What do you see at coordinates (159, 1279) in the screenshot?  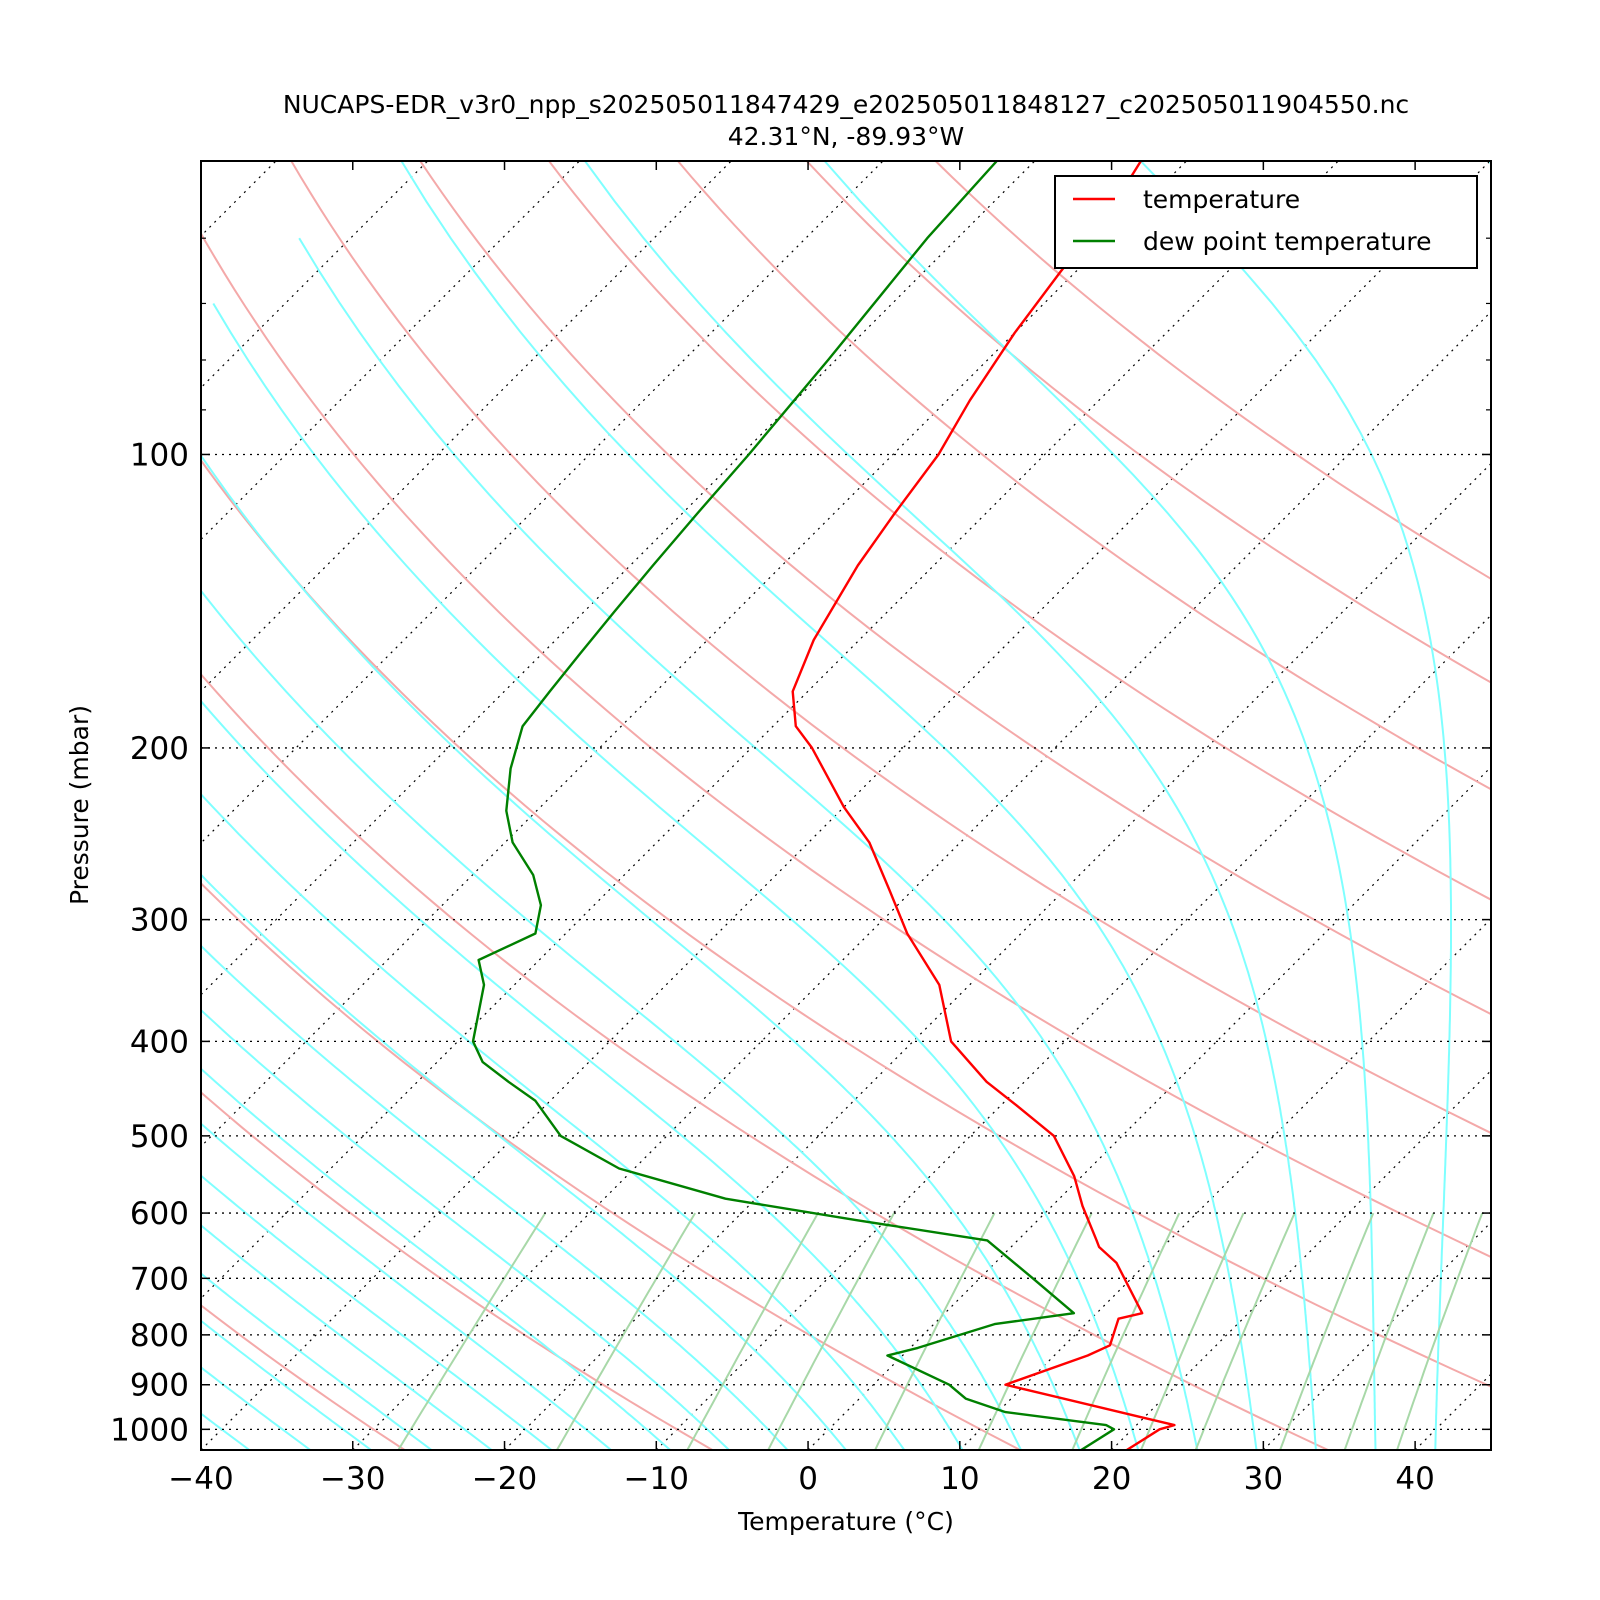 I see `y-tick-label: 700` at bounding box center [159, 1279].